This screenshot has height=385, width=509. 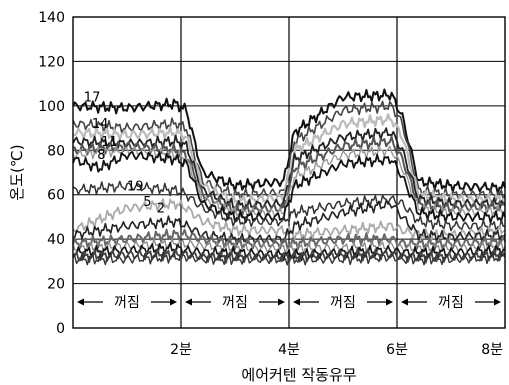 I want to click on y-tick-label: 60, so click(x=56, y=196).